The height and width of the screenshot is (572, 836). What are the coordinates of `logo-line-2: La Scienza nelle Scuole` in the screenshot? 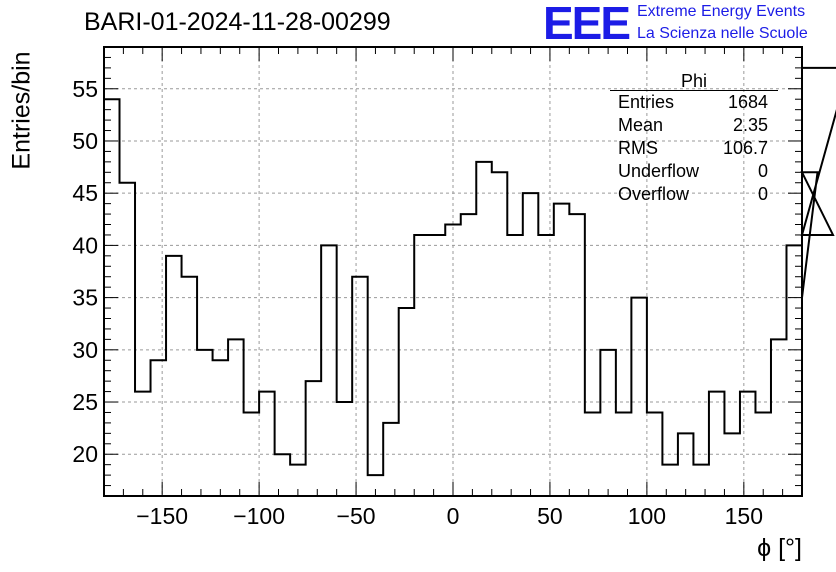 It's located at (722, 33).